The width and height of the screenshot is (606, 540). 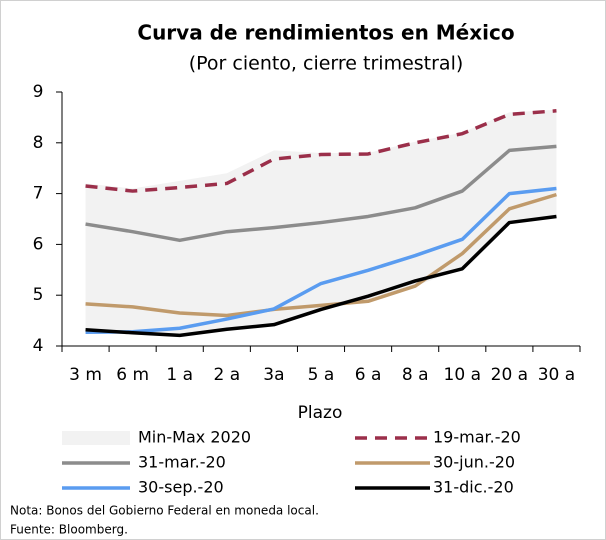 What do you see at coordinates (321, 375) in the screenshot?
I see `x-tick-label: 5 a` at bounding box center [321, 375].